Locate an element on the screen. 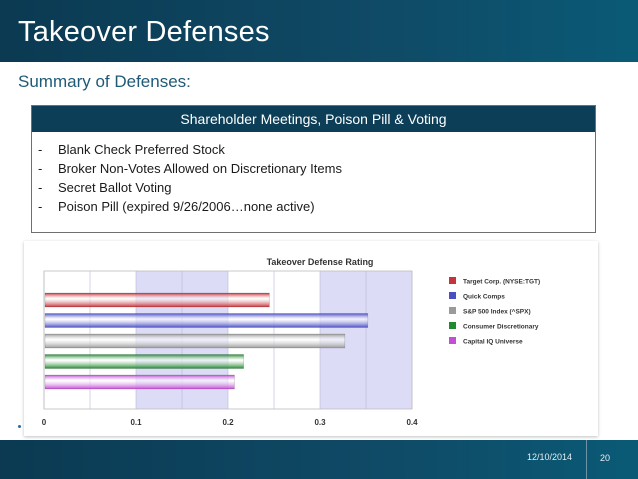 This screenshot has width=638, height=479. legend-label: Consumer Discretionary is located at coordinates (501, 327).